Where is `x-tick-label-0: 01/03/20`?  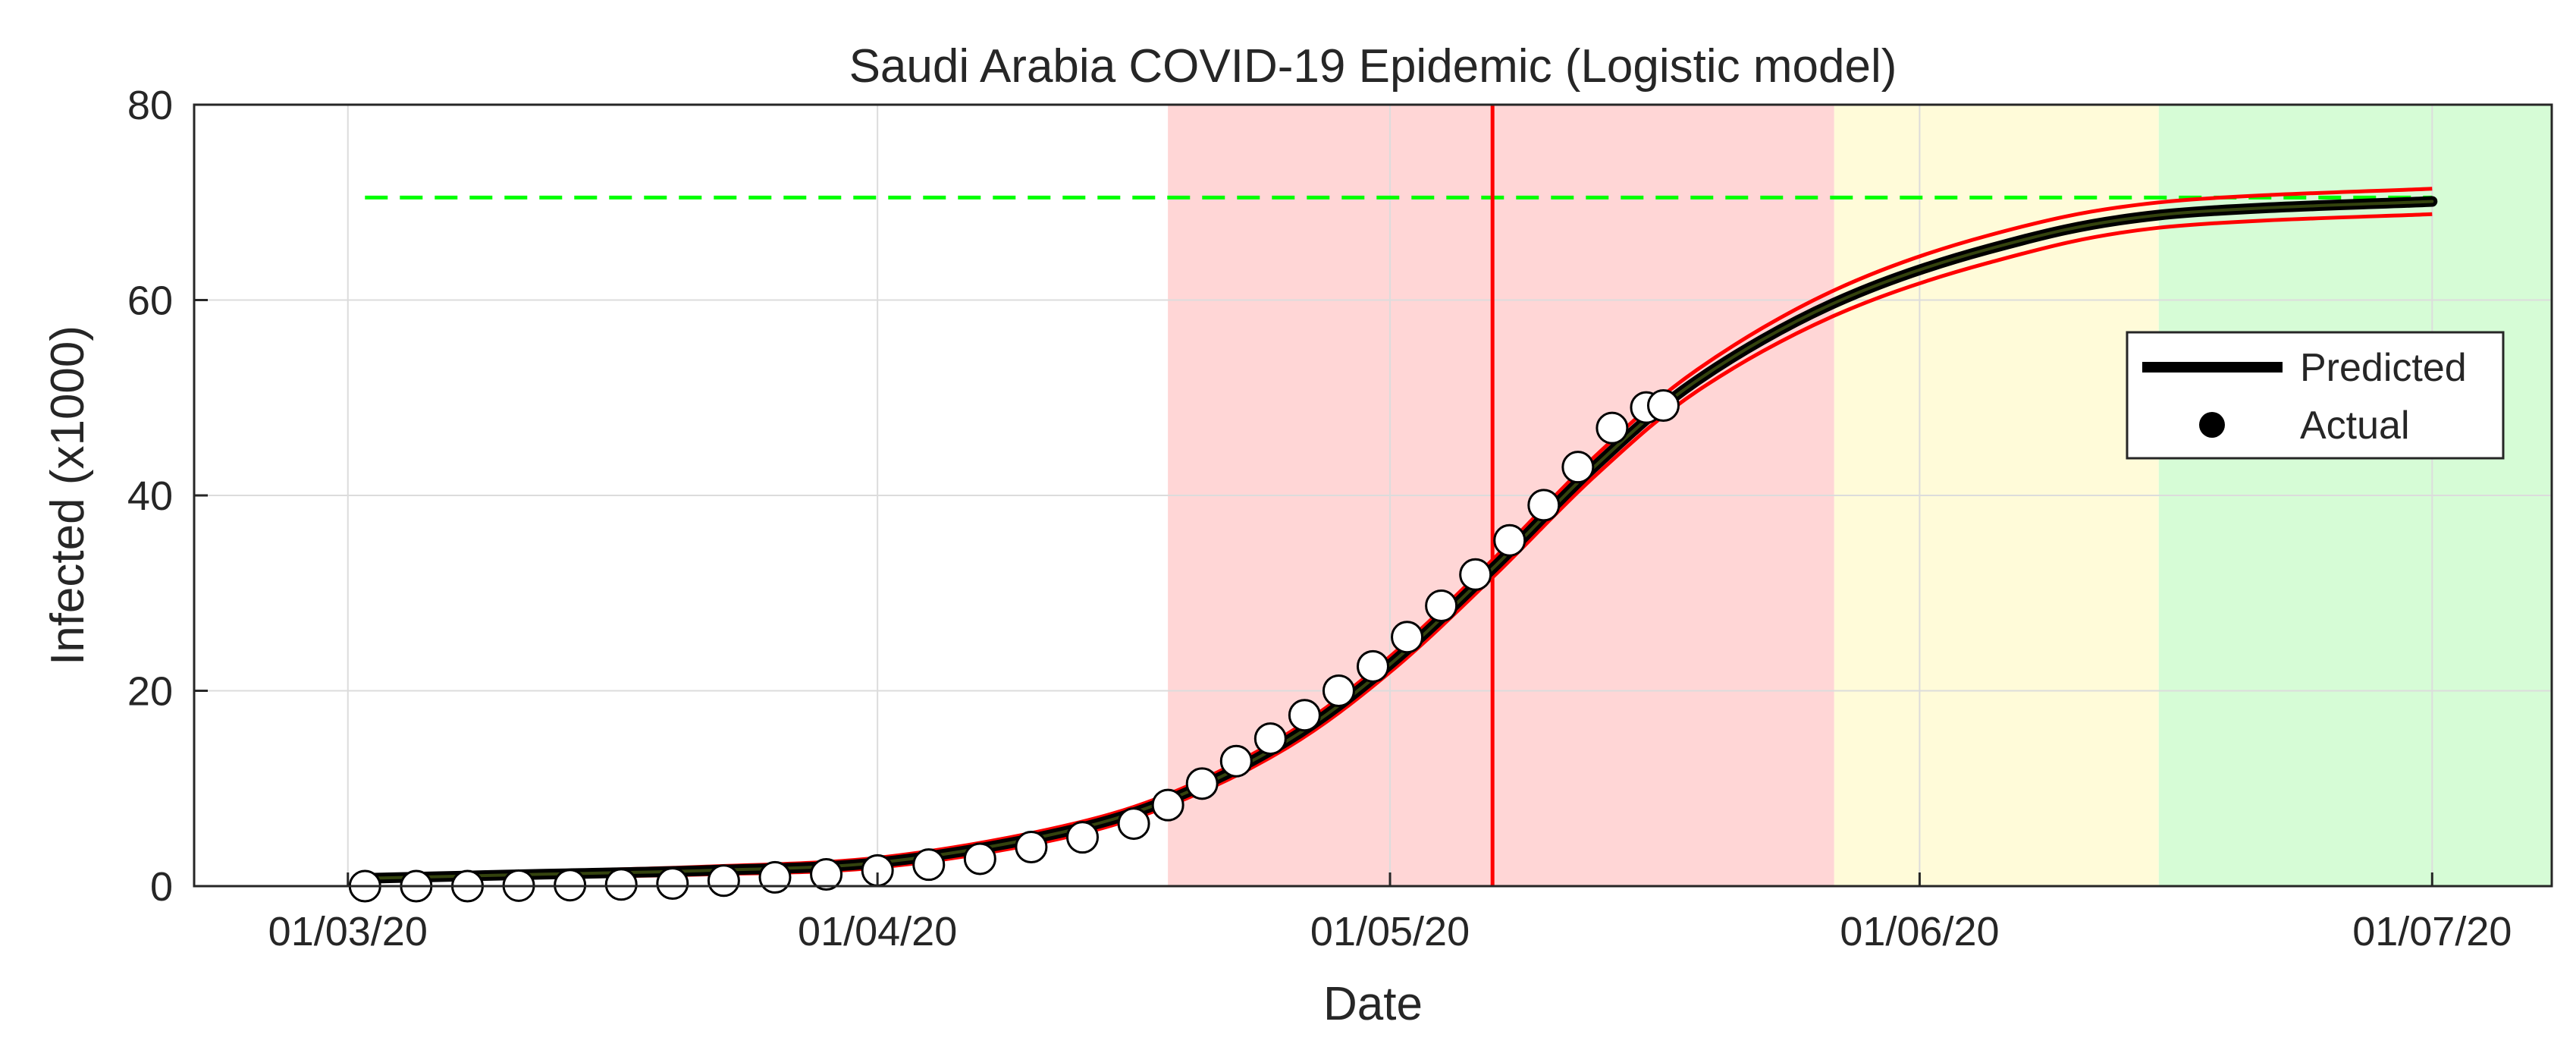 x-tick-label-0: 01/03/20 is located at coordinates (348, 931).